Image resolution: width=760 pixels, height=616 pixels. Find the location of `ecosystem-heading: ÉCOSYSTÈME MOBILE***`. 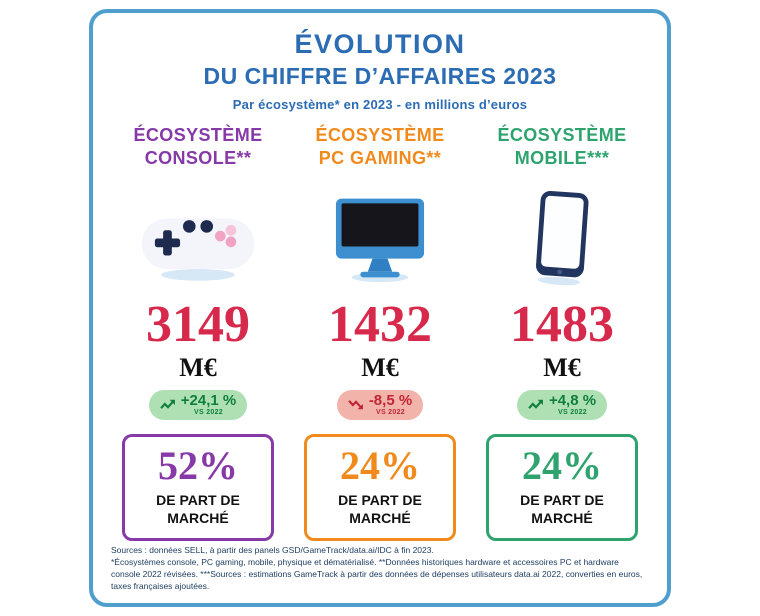

ecosystem-heading: ÉCOSYSTÈME MOBILE*** is located at coordinates (562, 147).